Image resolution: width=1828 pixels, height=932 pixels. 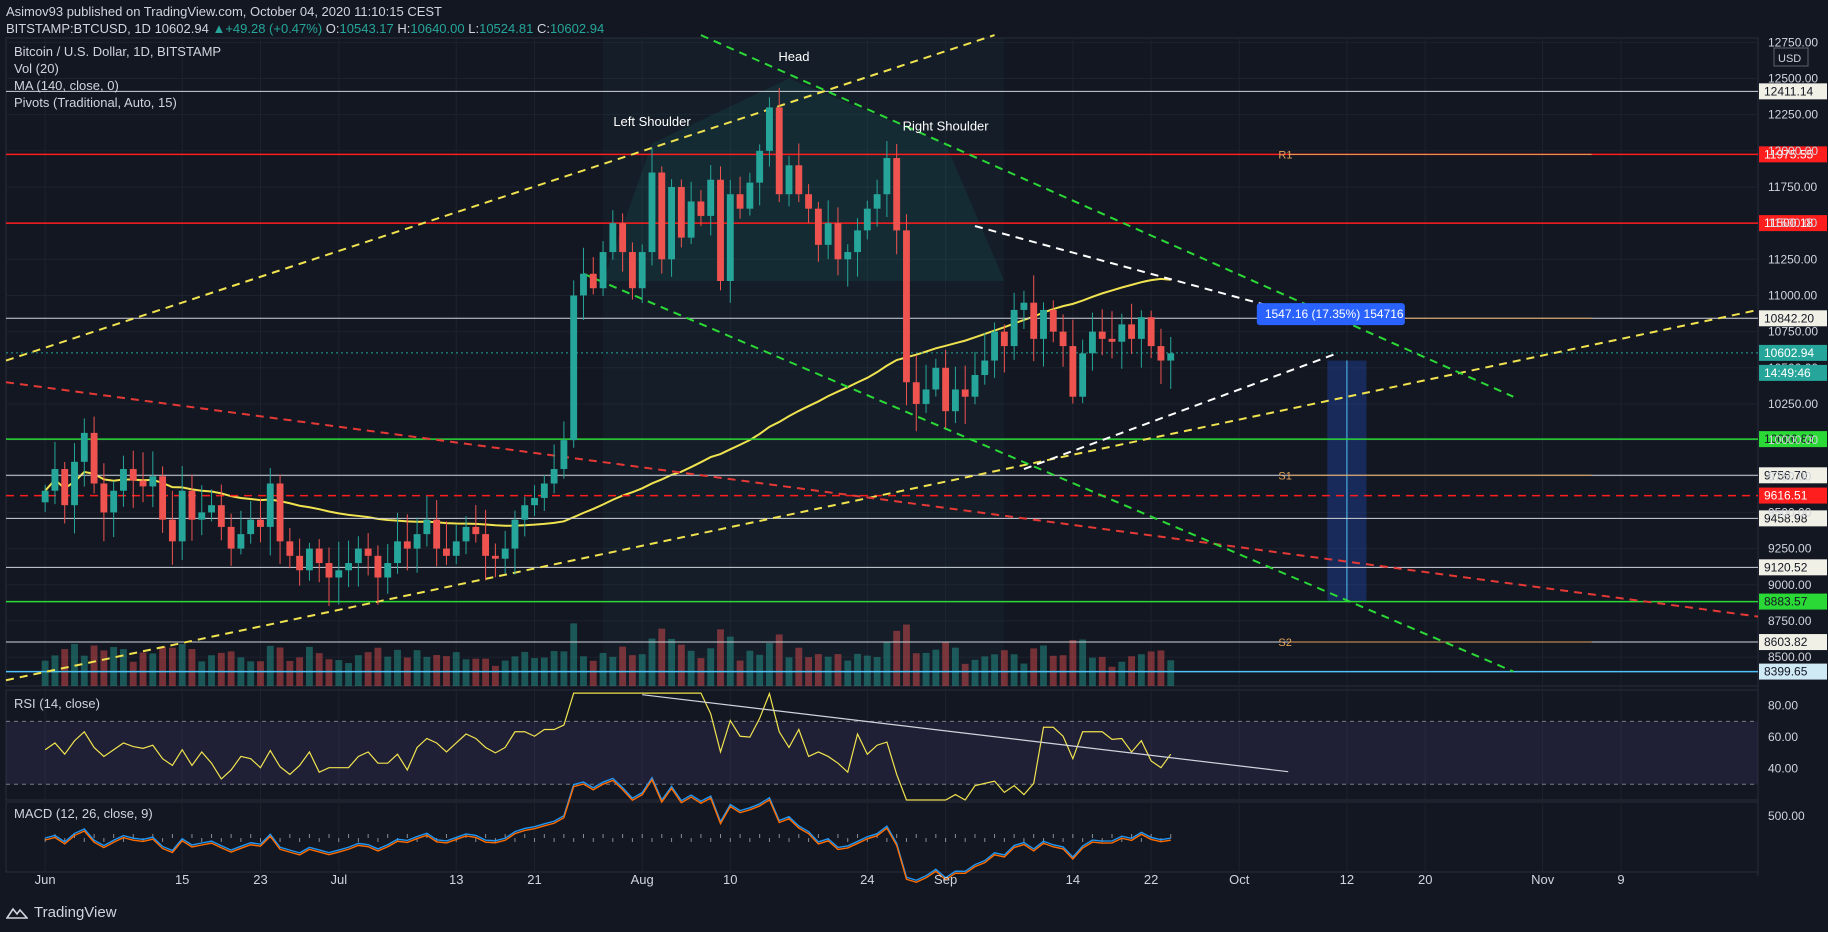 What do you see at coordinates (1789, 353) in the screenshot?
I see `level-price-label: 10602.94` at bounding box center [1789, 353].